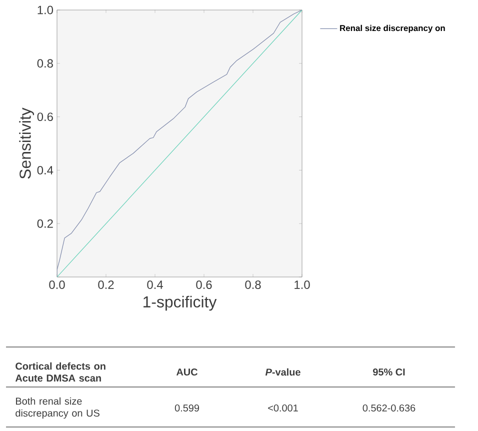  What do you see at coordinates (180, 303) in the screenshot?
I see `x-axis-title: 1-spcificity` at bounding box center [180, 303].